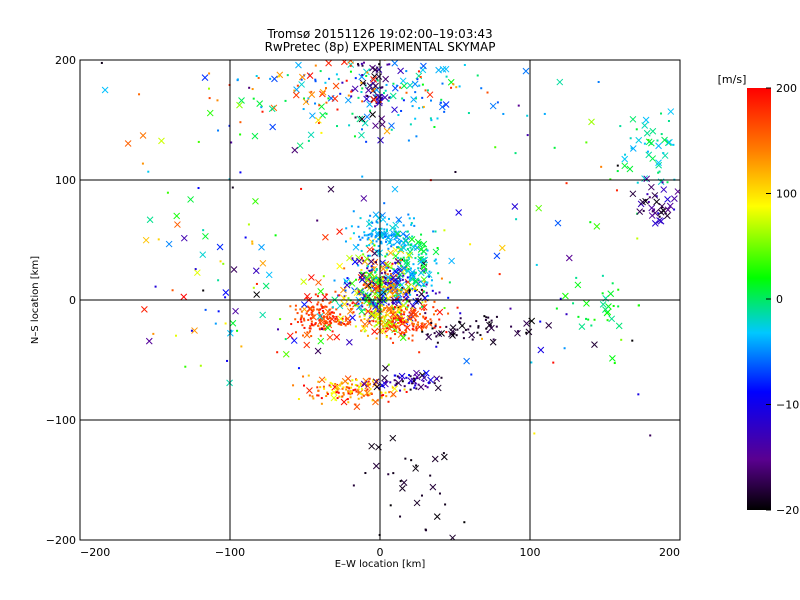  Describe the element at coordinates (786, 88) in the screenshot. I see `colorbar-tick-label: 200` at that location.